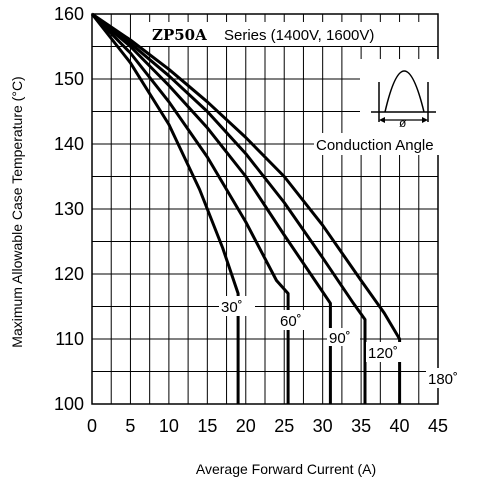 Image resolution: width=494 pixels, height=481 pixels. Describe the element at coordinates (69, 404) in the screenshot. I see `y-tick-label: 100` at that location.